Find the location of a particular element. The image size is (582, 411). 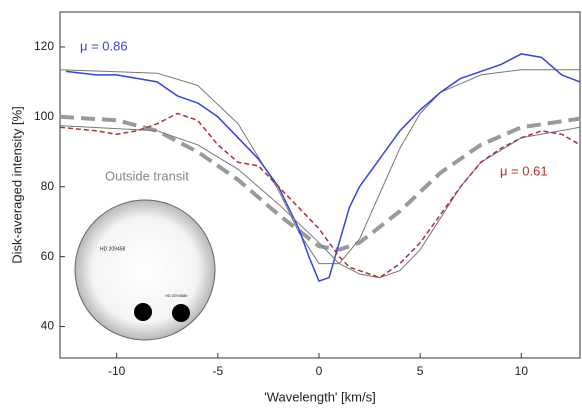

y-tick-label: 80 is located at coordinates (48, 186).